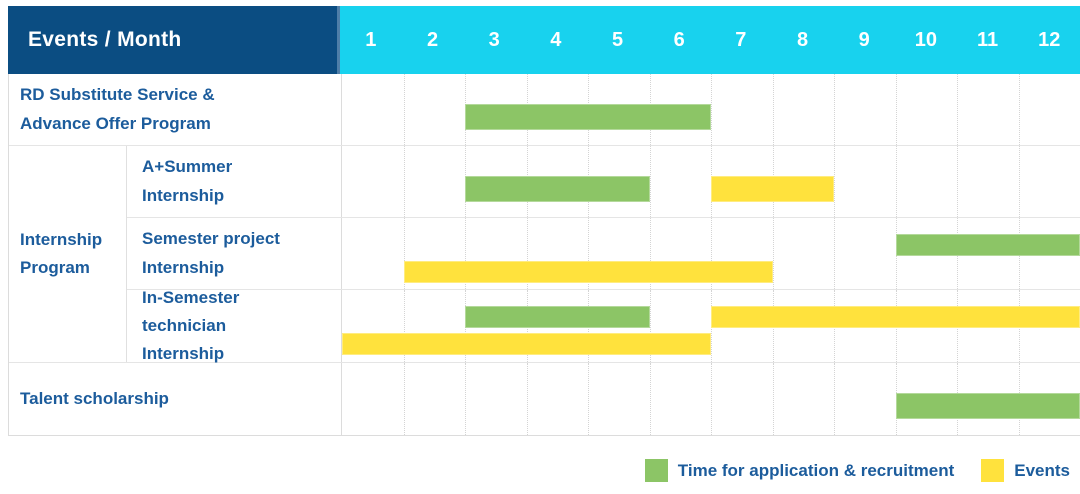 The width and height of the screenshot is (1080, 494). Describe the element at coordinates (556, 39) in the screenshot. I see `month-header-4: 4` at that location.